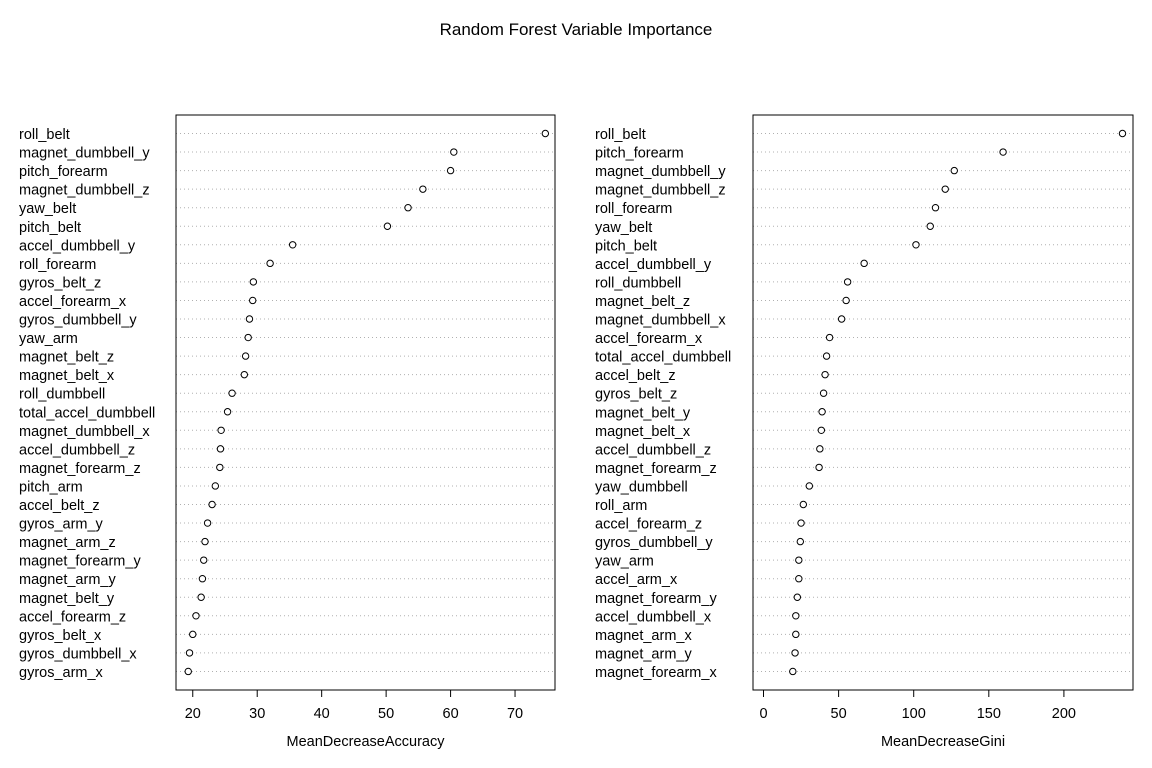 This screenshot has height=768, width=1152. I want to click on variable-label: magnet_arm_z, so click(67, 543).